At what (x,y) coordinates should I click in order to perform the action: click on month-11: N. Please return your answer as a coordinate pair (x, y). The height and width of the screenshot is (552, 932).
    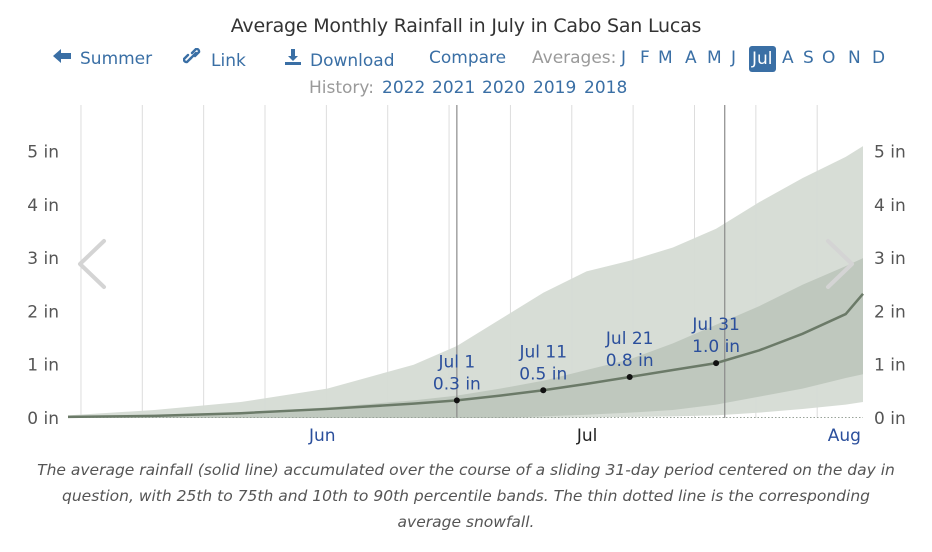
    Looking at the image, I should click on (854, 58).